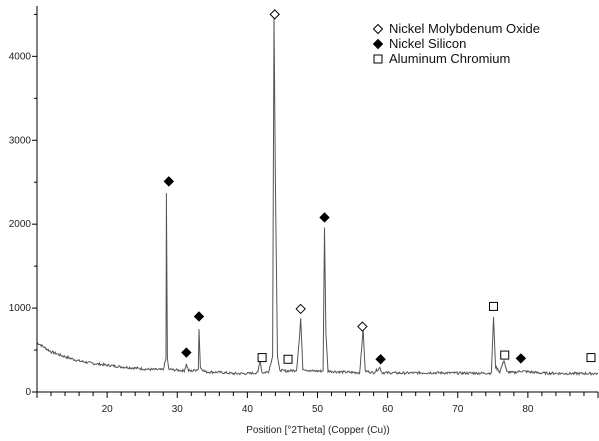  I want to click on x-tick-label: 40, so click(248, 409).